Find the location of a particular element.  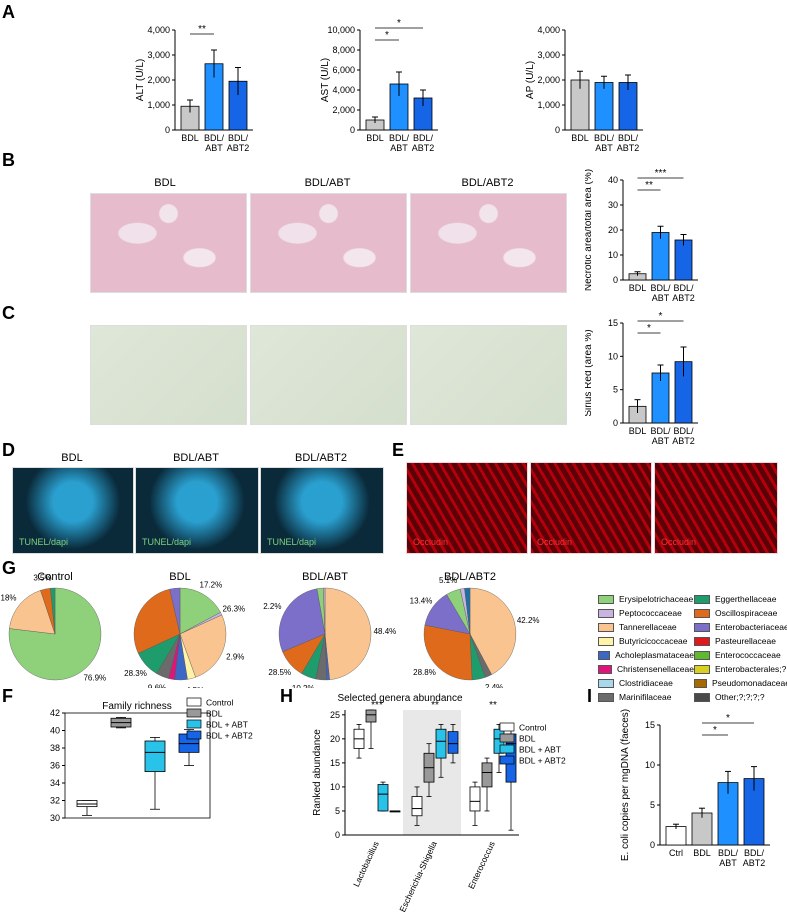

legend-item: Tannerellaceae is located at coordinates (646, 627).